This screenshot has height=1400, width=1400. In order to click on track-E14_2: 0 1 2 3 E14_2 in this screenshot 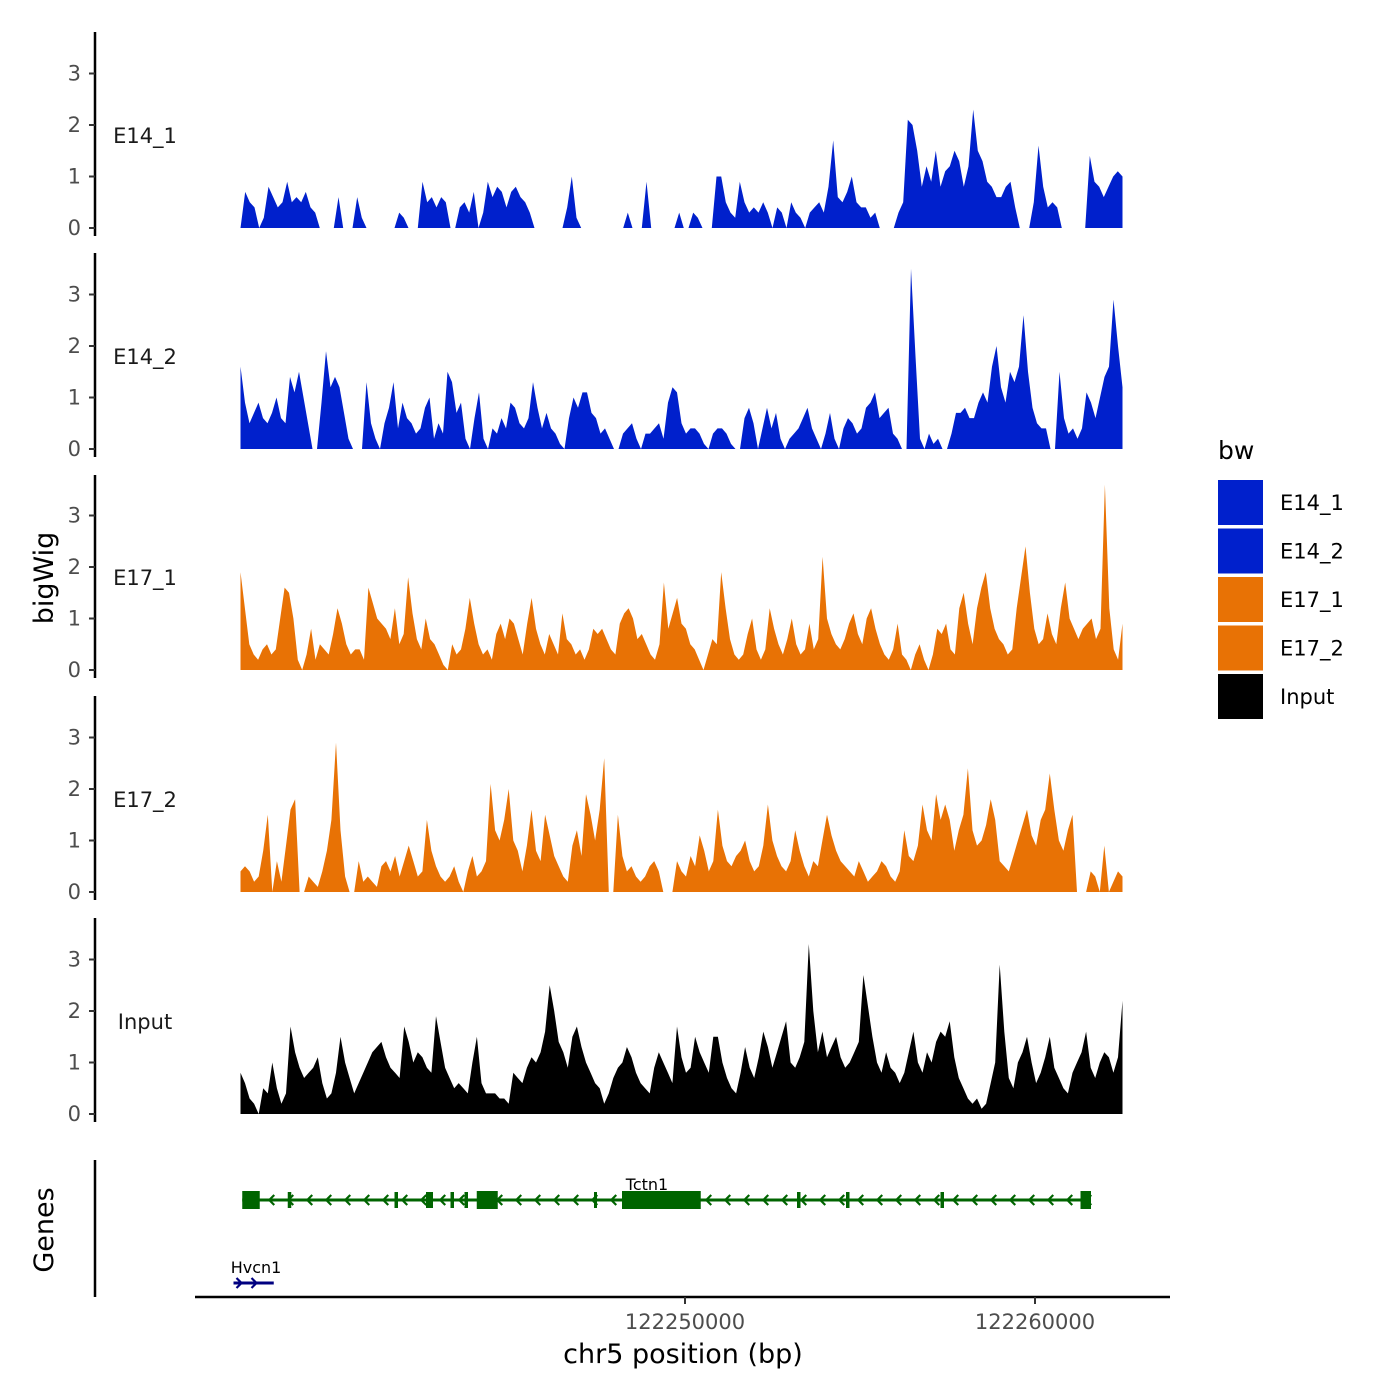, I will do `click(595, 357)`.